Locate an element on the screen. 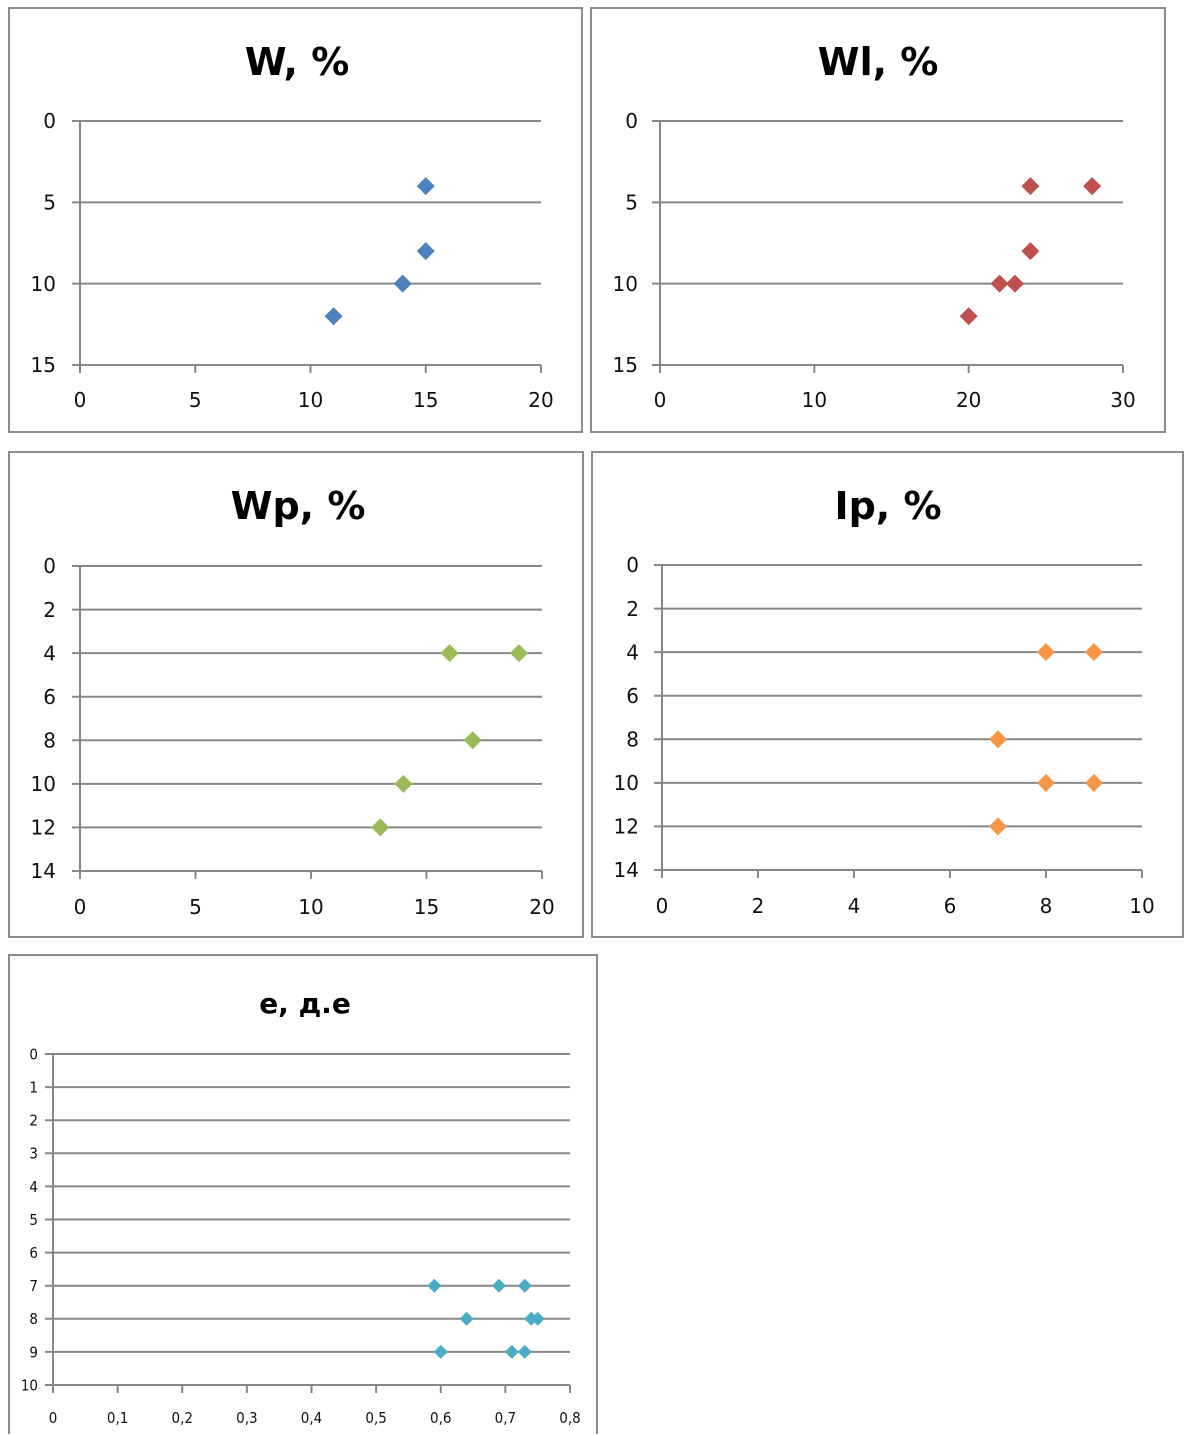 Image resolution: width=1184 pixels, height=1436 pixels. chart-title: e, д.е is located at coordinates (305, 1003).